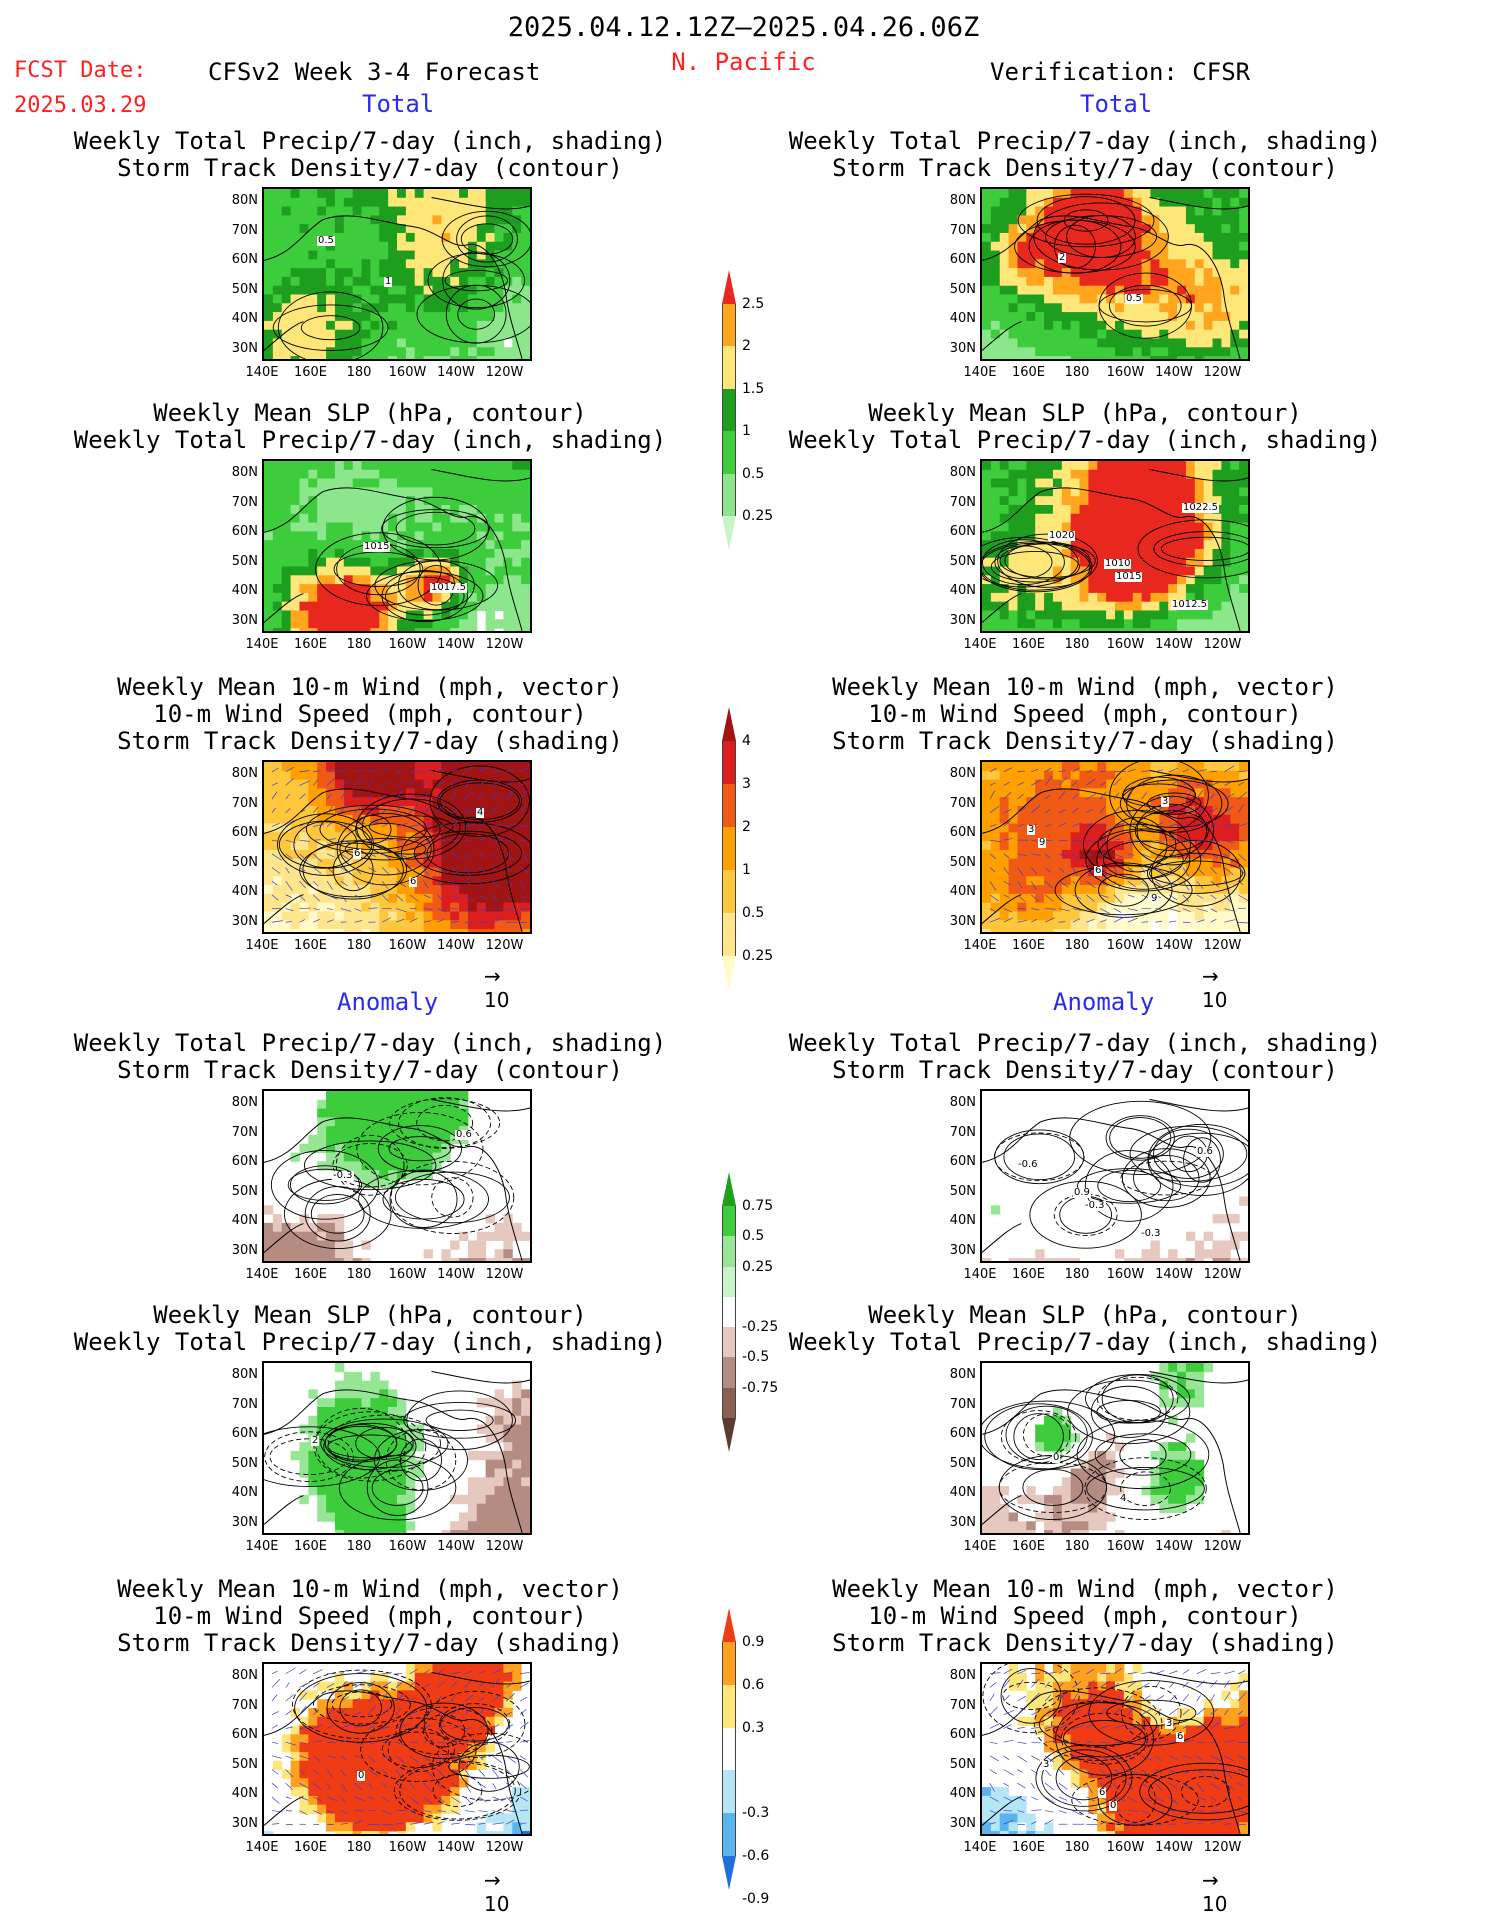  I want to click on coastline, so click(1115, 550).